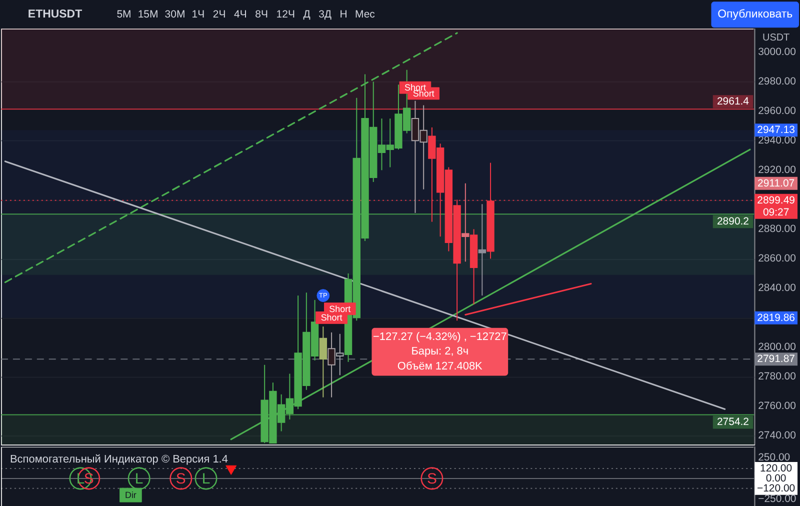 This screenshot has width=800, height=506. I want to click on text: Н, so click(344, 15).